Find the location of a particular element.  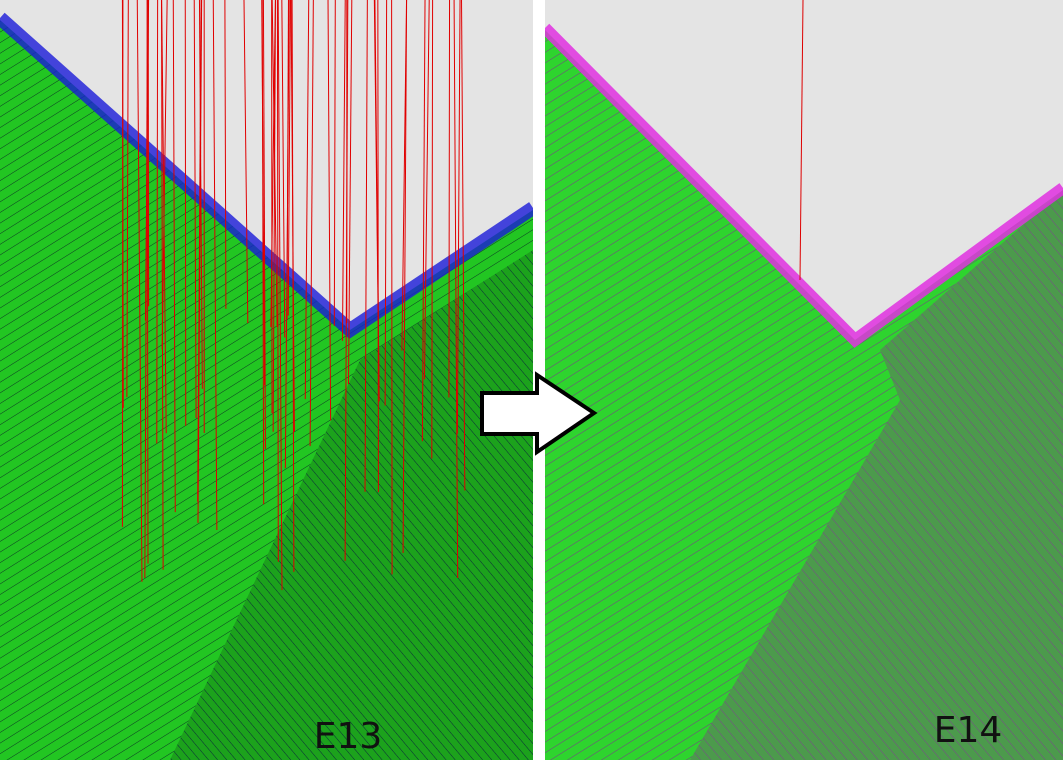

panel-label: E14 is located at coordinates (968, 730).